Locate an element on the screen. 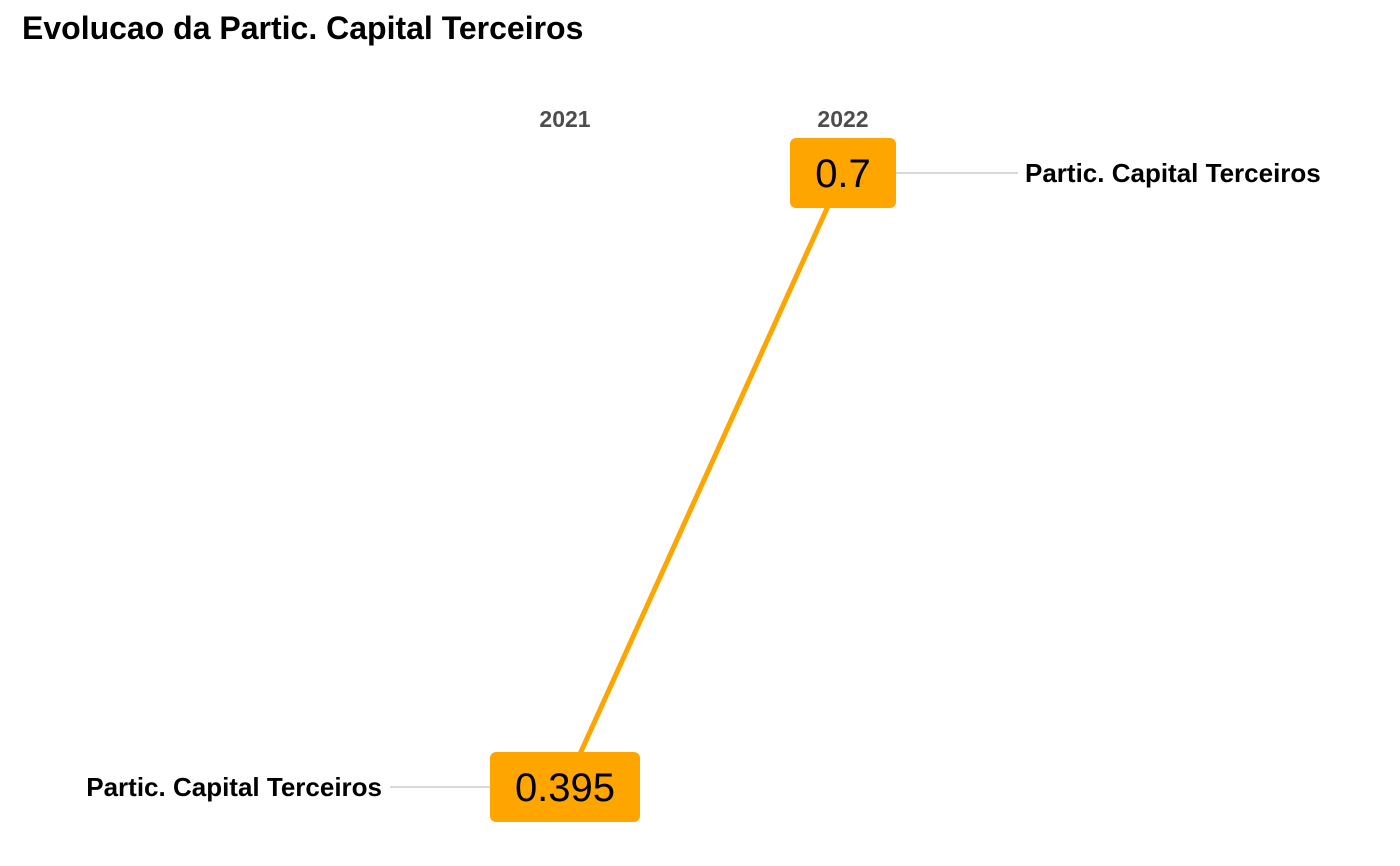  value-label-2022: 0.7 is located at coordinates (843, 173).